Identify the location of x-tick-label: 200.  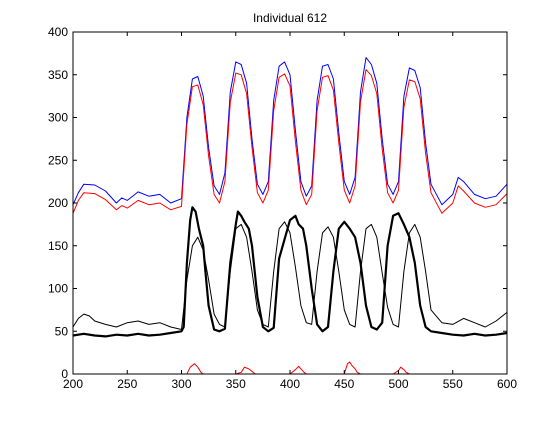
(73, 384).